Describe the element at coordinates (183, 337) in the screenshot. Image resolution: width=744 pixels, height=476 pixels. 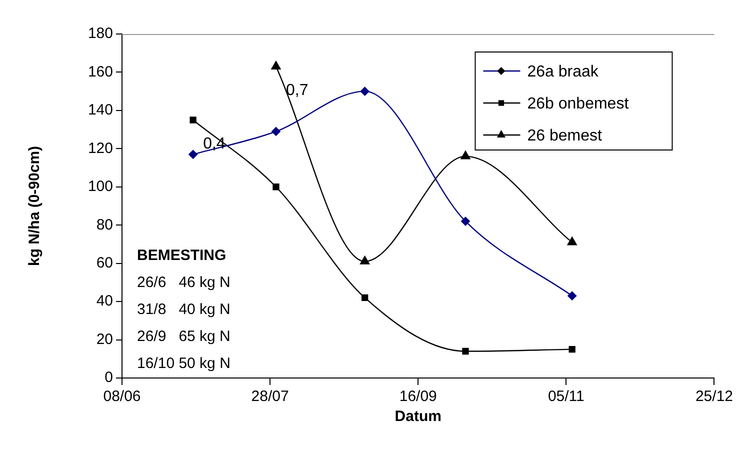
I see `annotation: 26/9 65 kg N` at that location.